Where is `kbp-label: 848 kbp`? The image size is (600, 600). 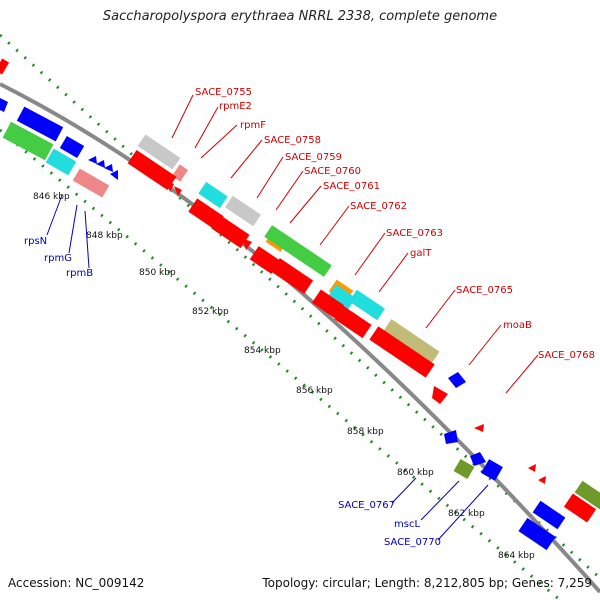 kbp-label: 848 kbp is located at coordinates (104, 236).